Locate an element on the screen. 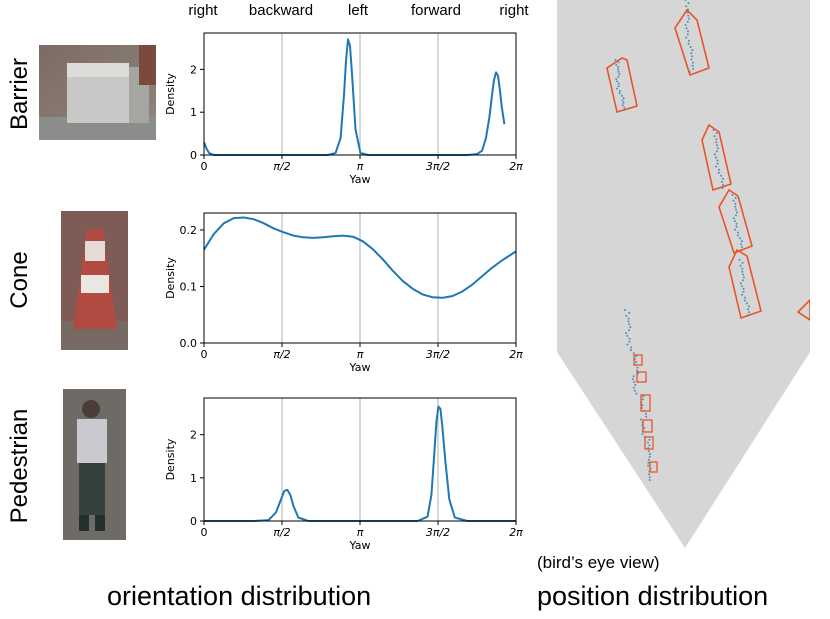  x-tick-label: 3π/2 is located at coordinates (438, 354).